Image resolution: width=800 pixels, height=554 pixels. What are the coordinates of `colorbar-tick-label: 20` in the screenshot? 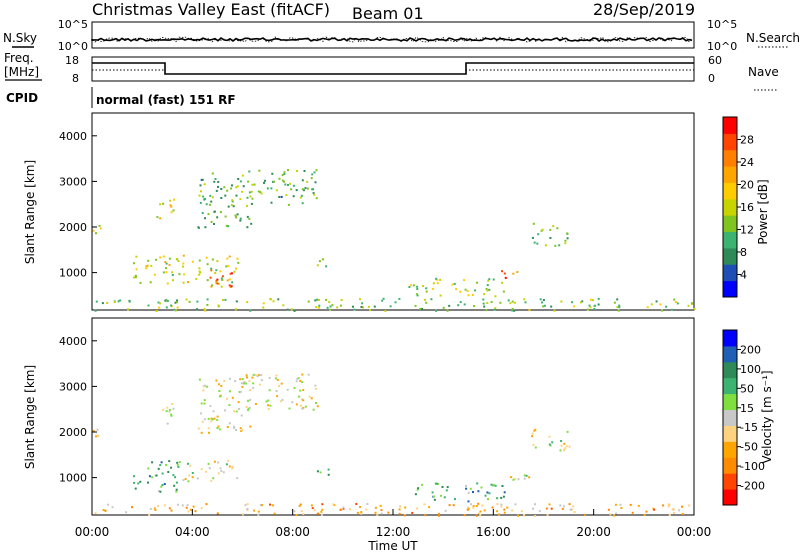 It's located at (747, 185).